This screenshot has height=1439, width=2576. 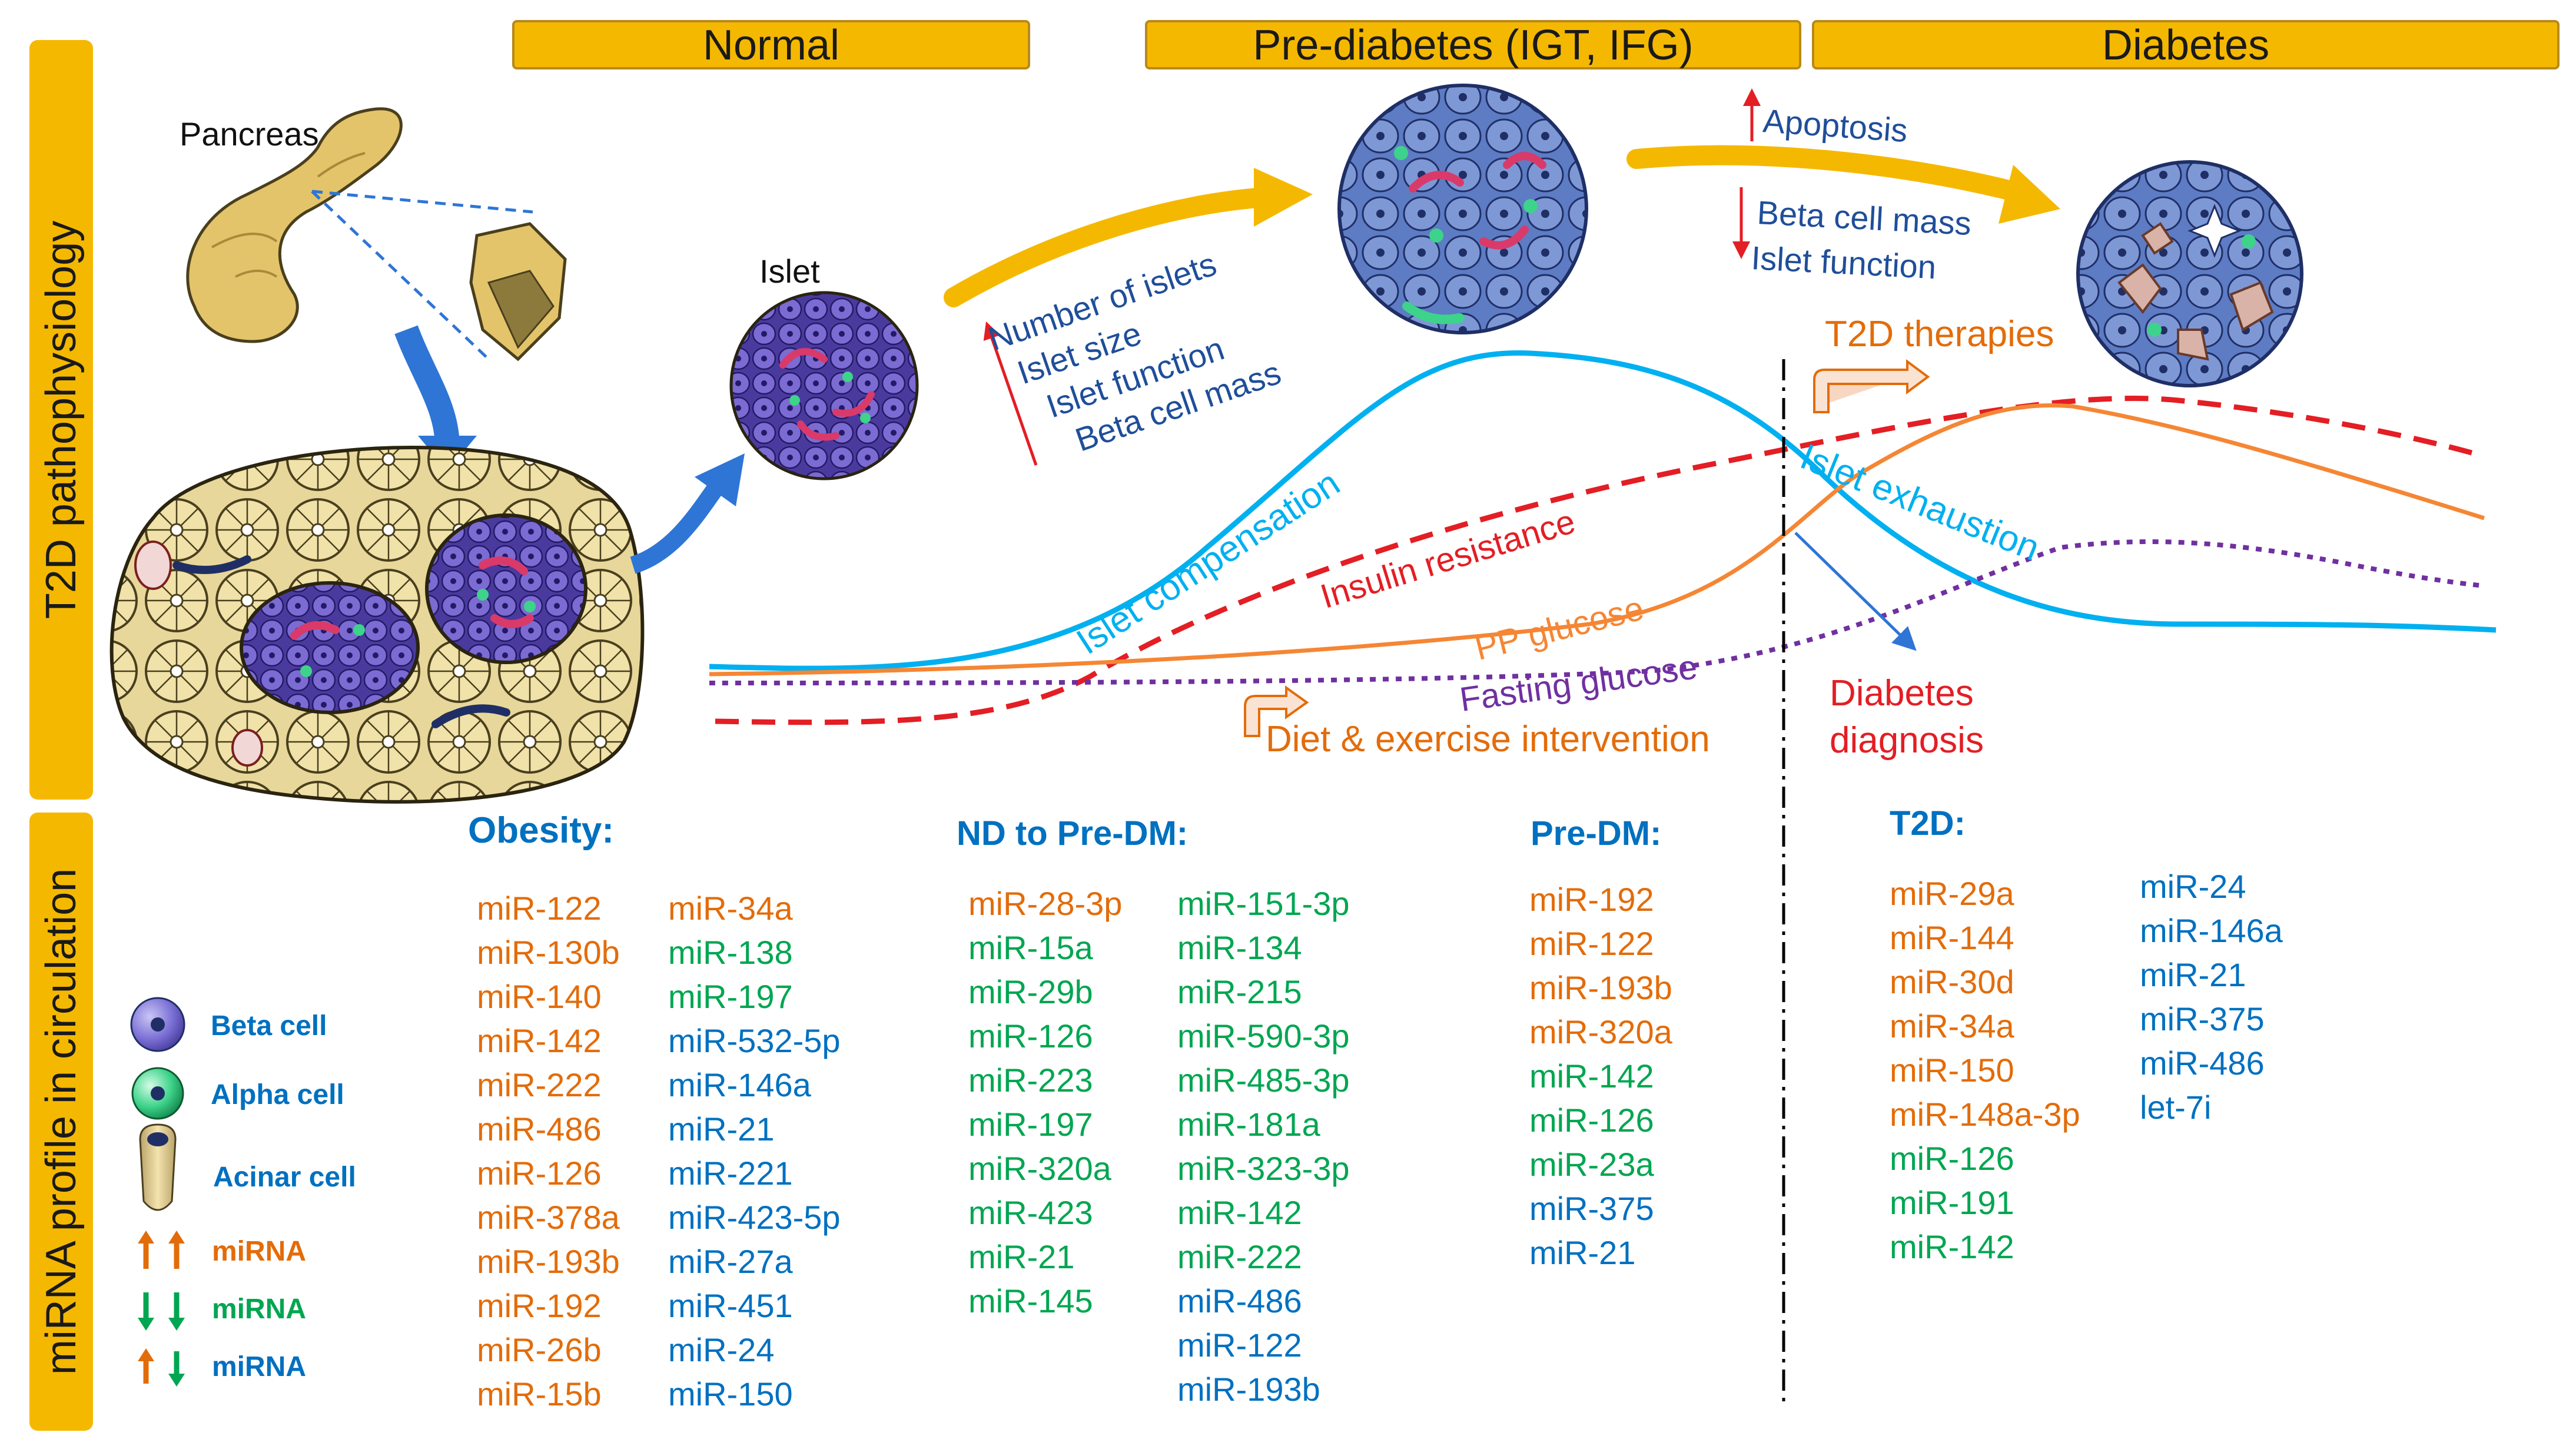 What do you see at coordinates (1263, 1080) in the screenshot?
I see `mirna-item: miR-485-3p` at bounding box center [1263, 1080].